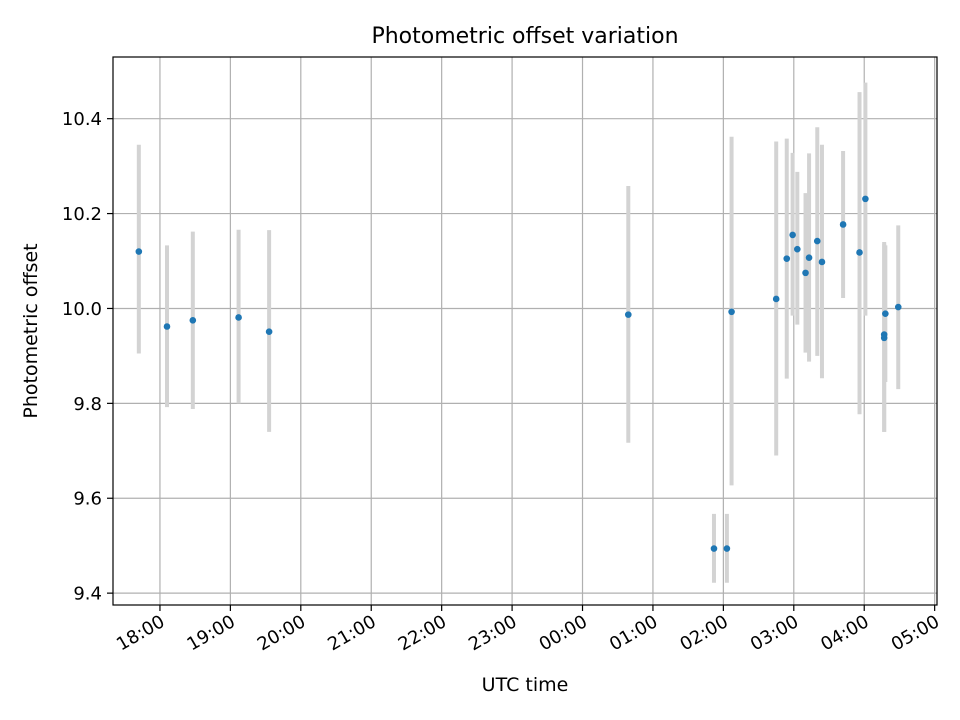 This screenshot has height=720, width=960. Describe the element at coordinates (82, 119) in the screenshot. I see `y-tick-label: 10.4` at that location.